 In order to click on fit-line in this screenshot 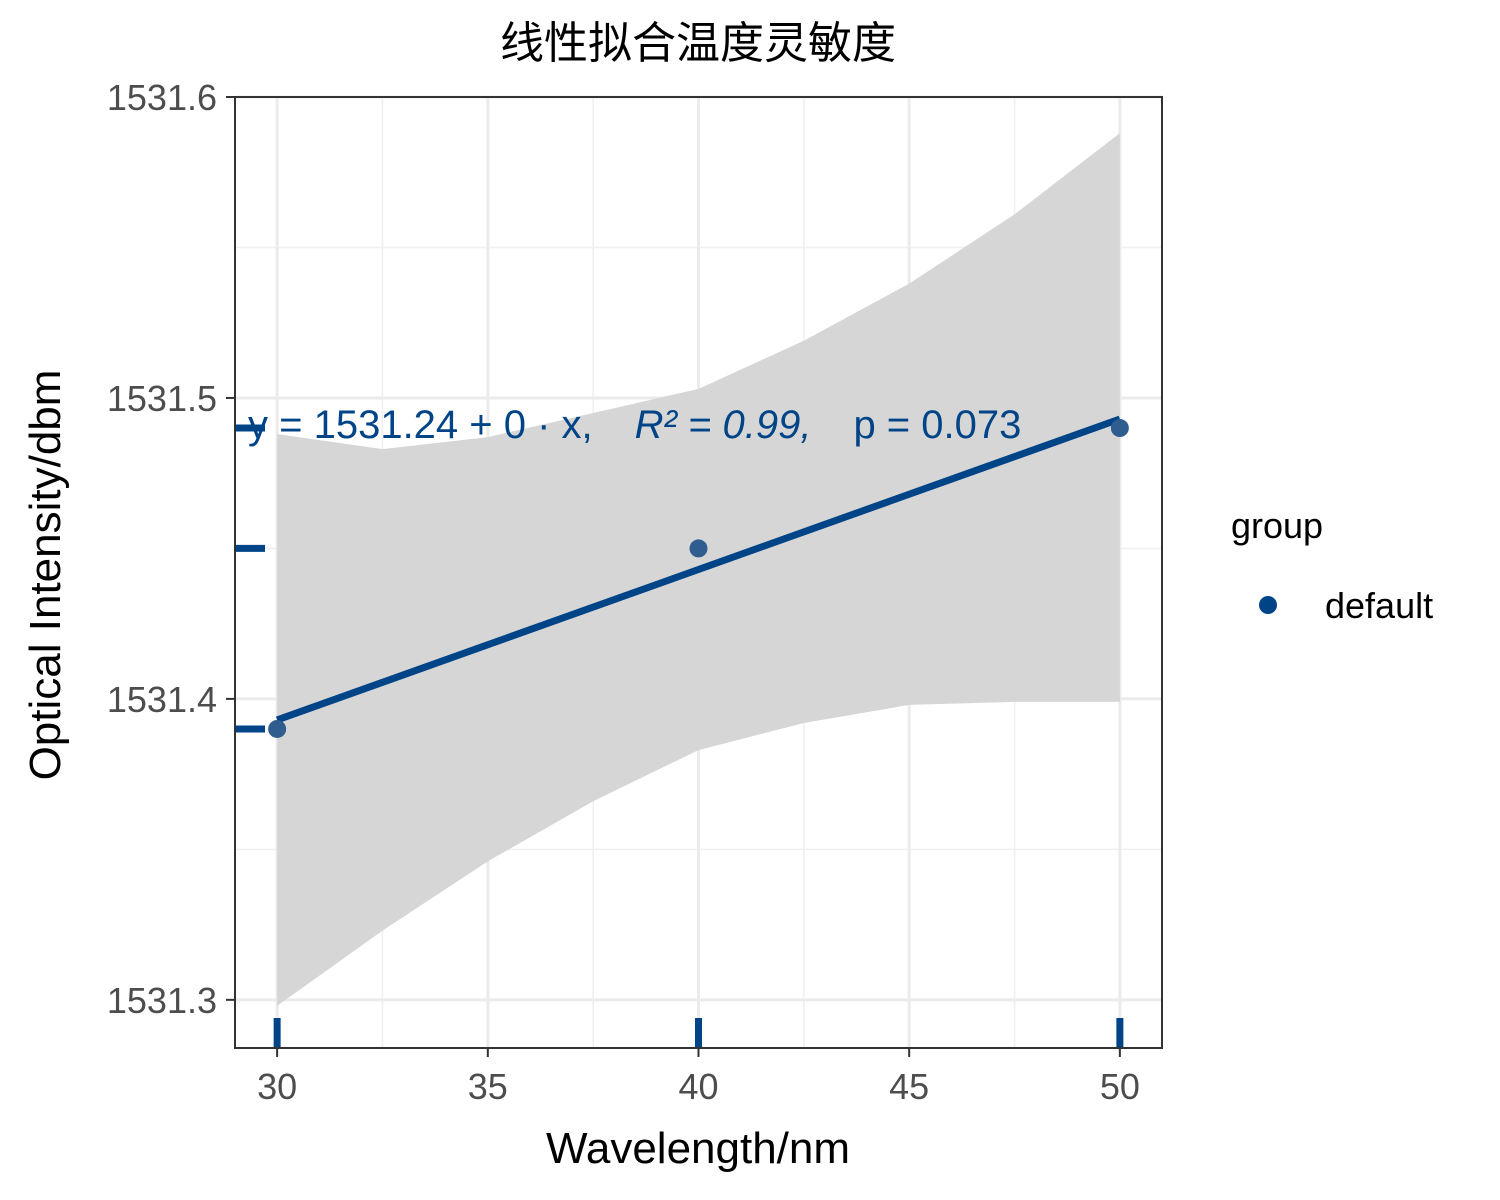, I will do `click(698, 569)`.